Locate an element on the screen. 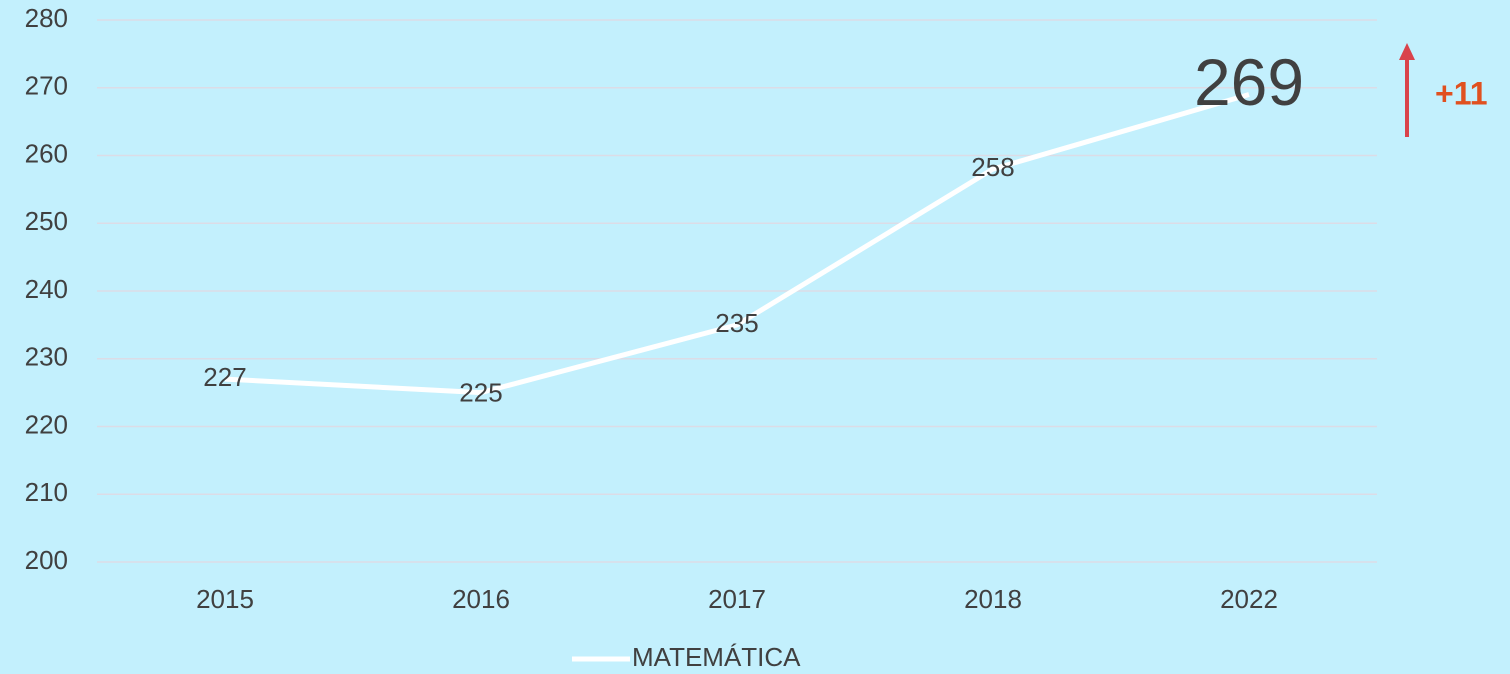 This screenshot has height=674, width=1510. data-label: 227 is located at coordinates (224, 377).